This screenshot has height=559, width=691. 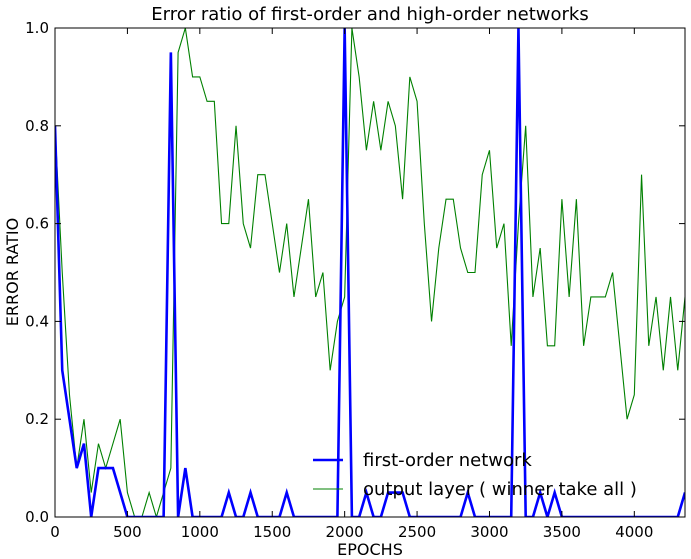 What do you see at coordinates (370, 549) in the screenshot?
I see `x-axis-label: EPOCHS` at bounding box center [370, 549].